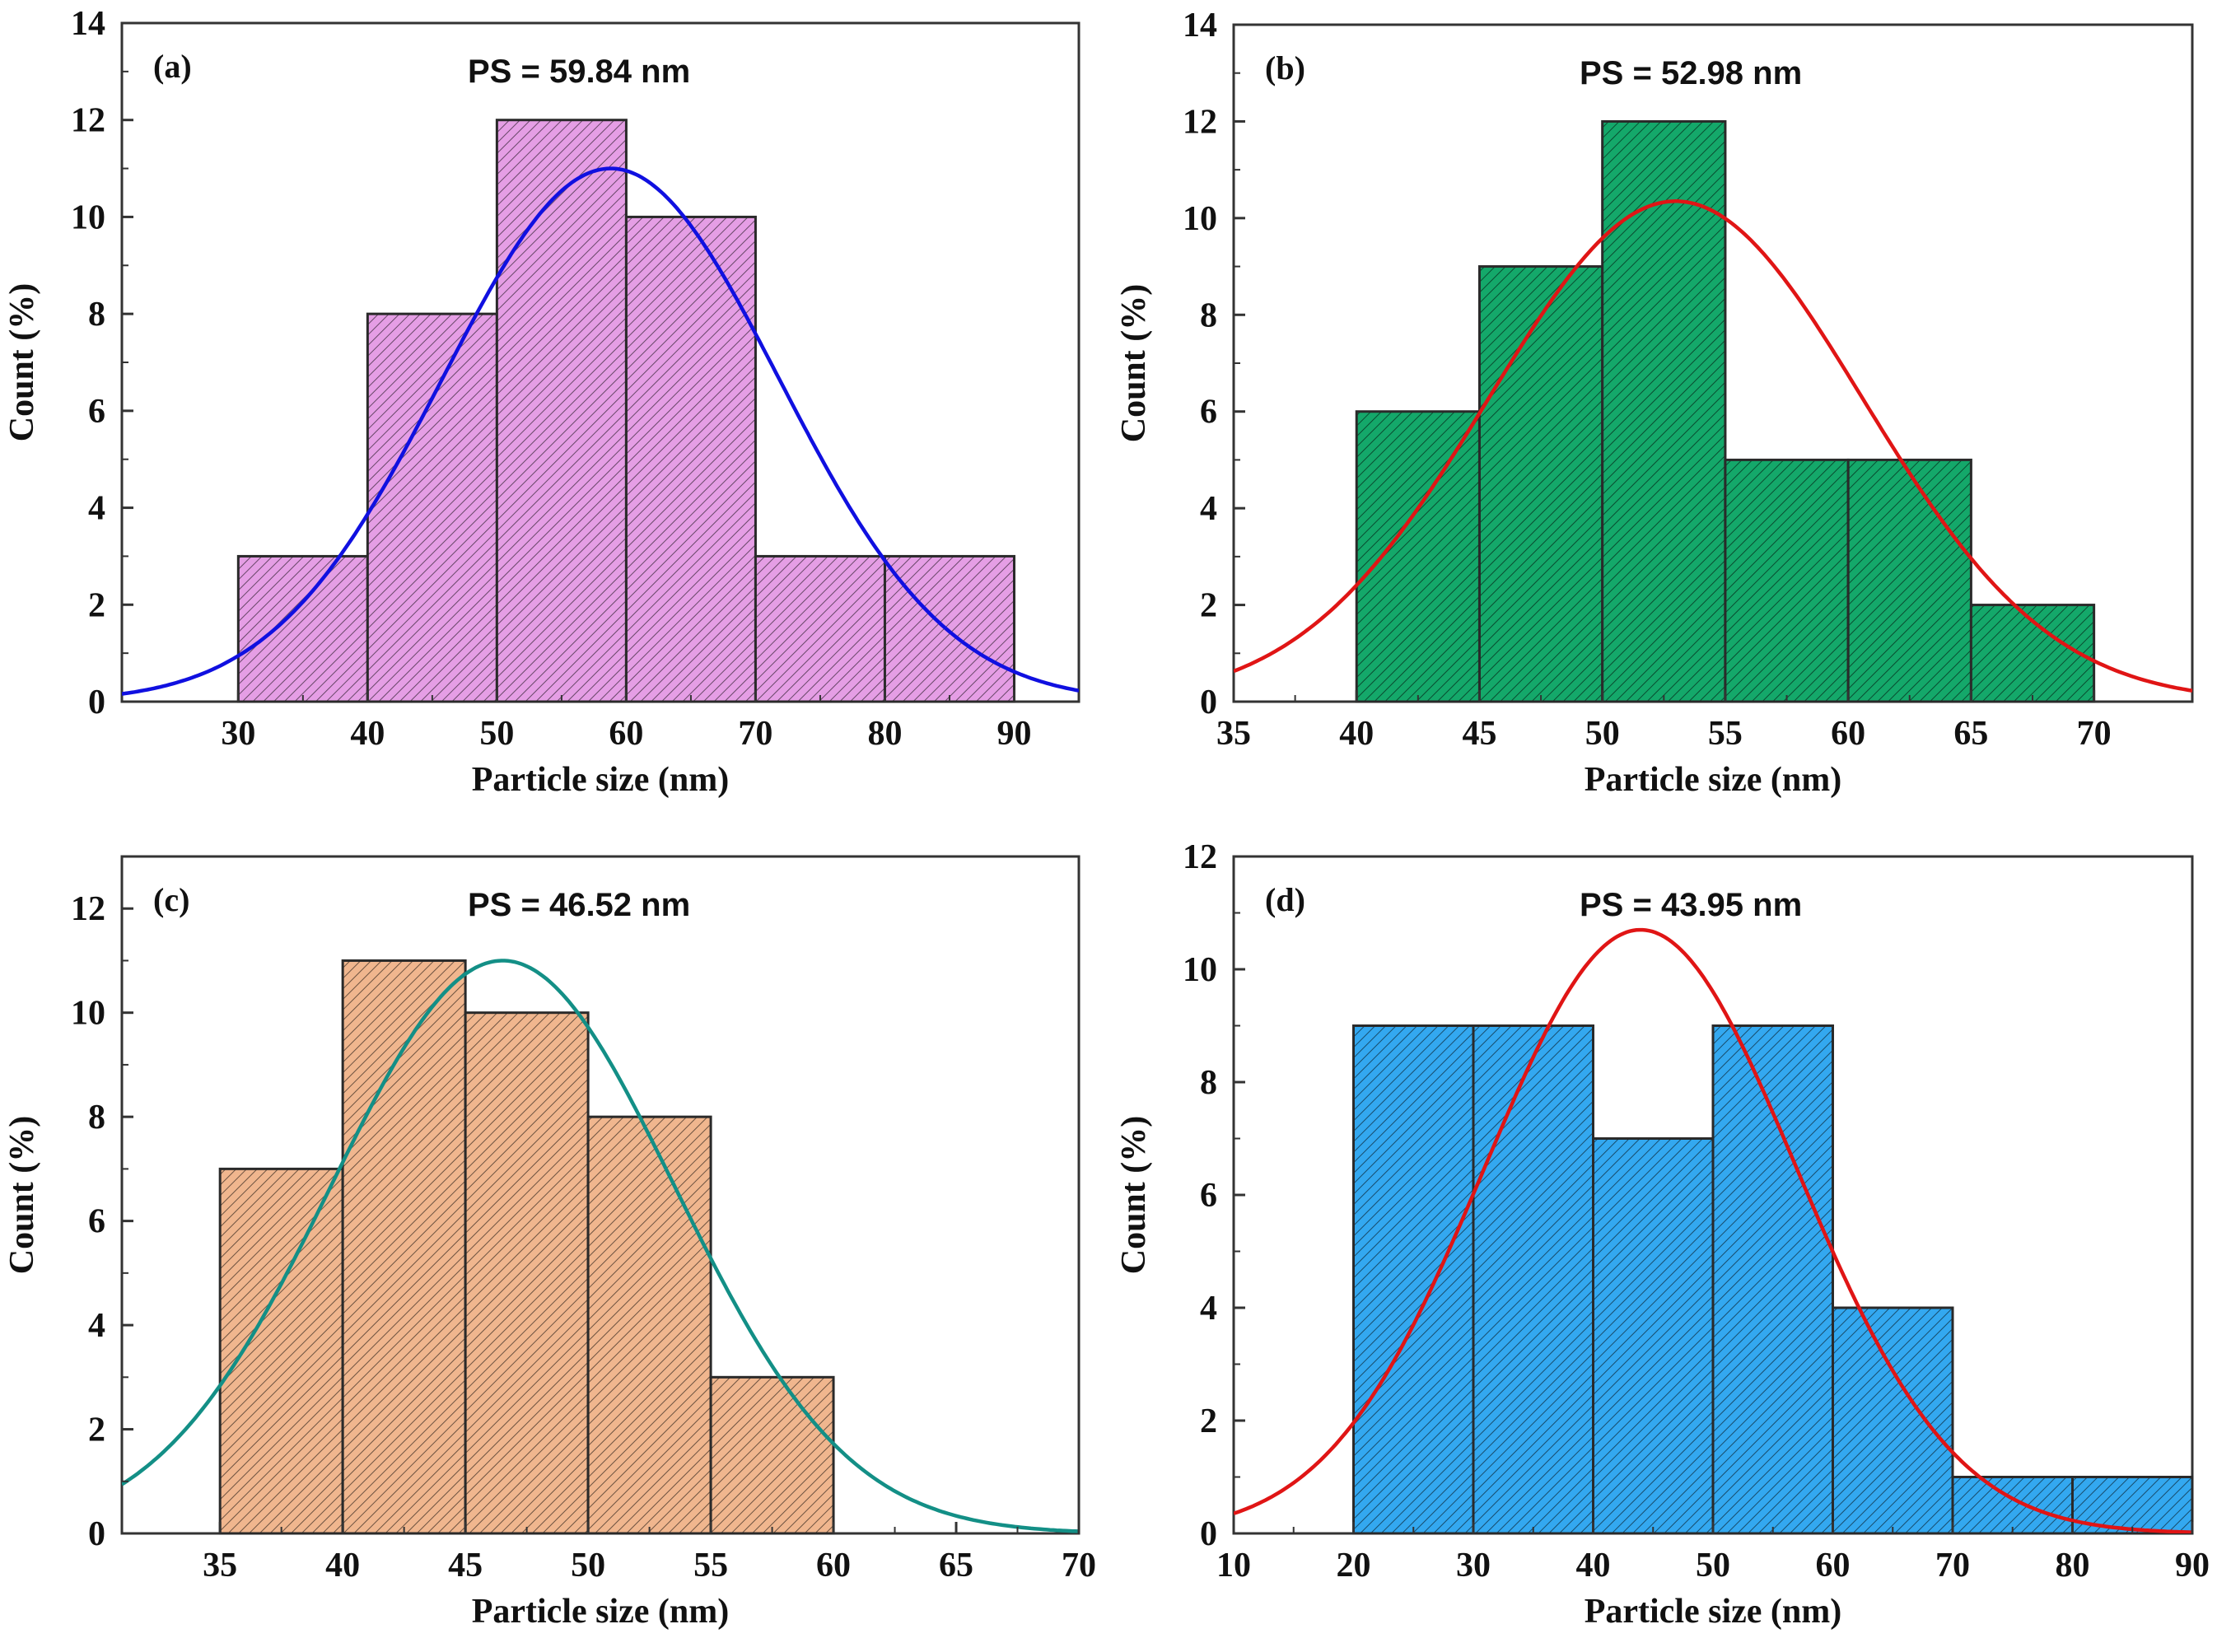 Image resolution: width=2217 pixels, height=1652 pixels. What do you see at coordinates (1285, 67) in the screenshot?
I see `panel-label: (b)` at bounding box center [1285, 67].